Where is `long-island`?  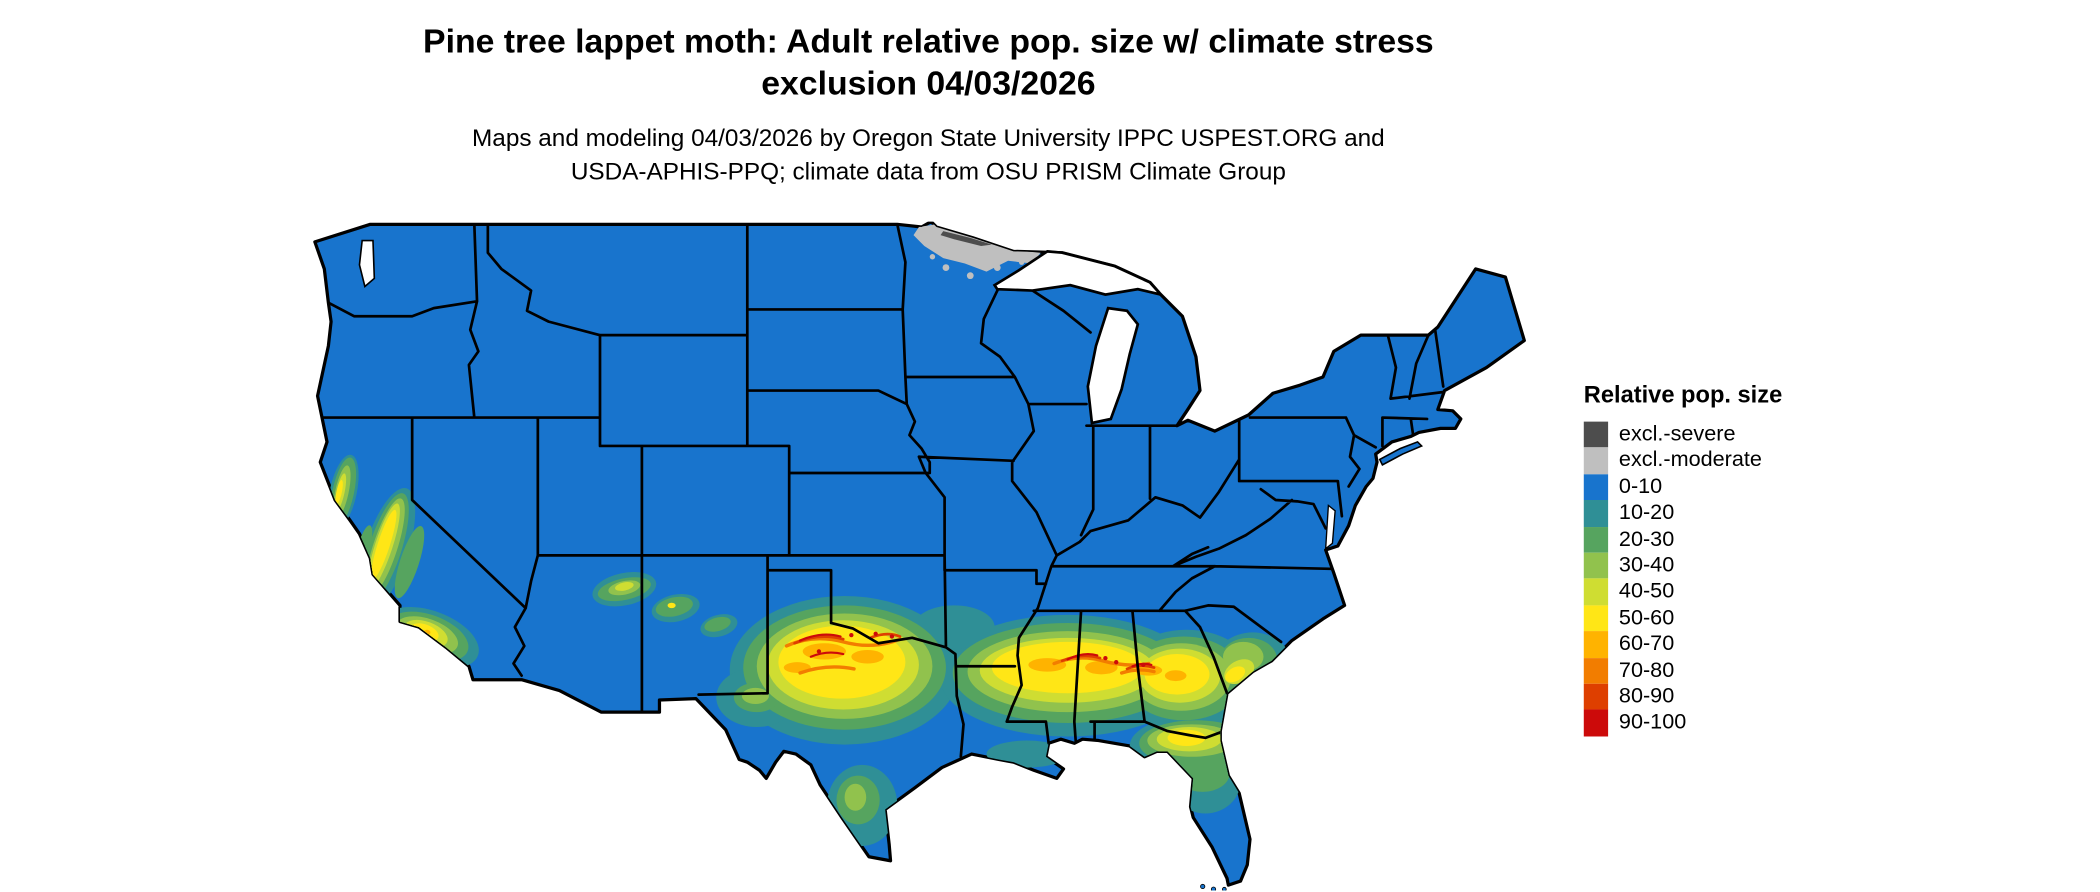 long-island is located at coordinates (1401, 453).